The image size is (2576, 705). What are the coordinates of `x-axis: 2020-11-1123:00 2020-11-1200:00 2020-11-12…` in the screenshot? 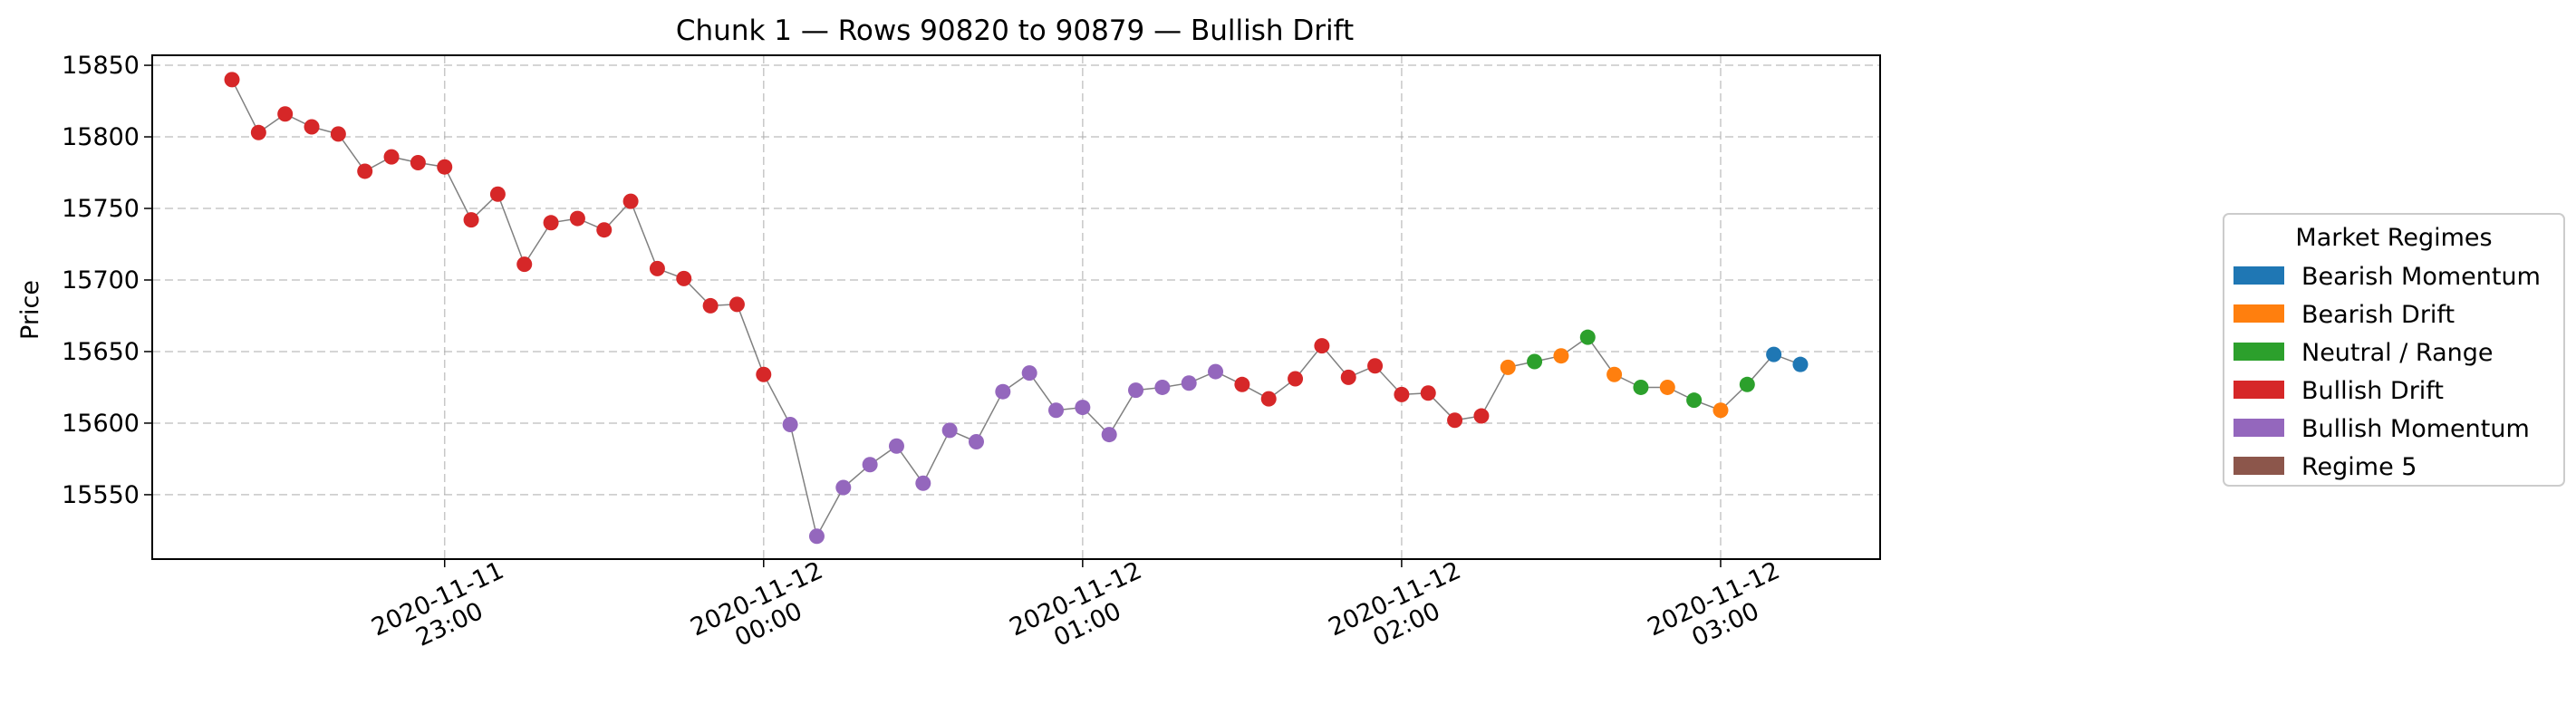 It's located at (1081, 612).